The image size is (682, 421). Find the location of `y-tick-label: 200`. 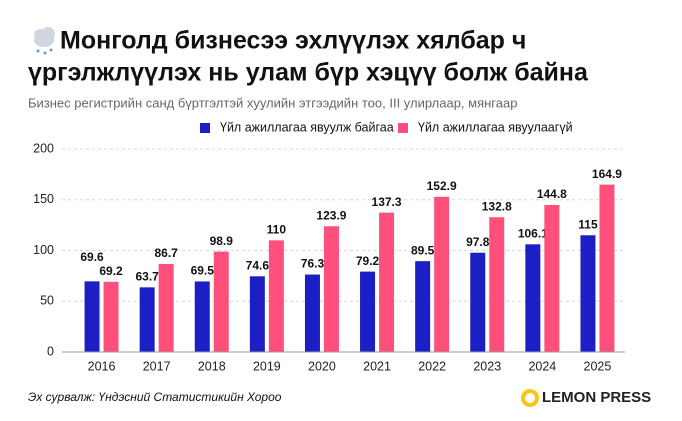

y-tick-label: 200 is located at coordinates (43, 148).